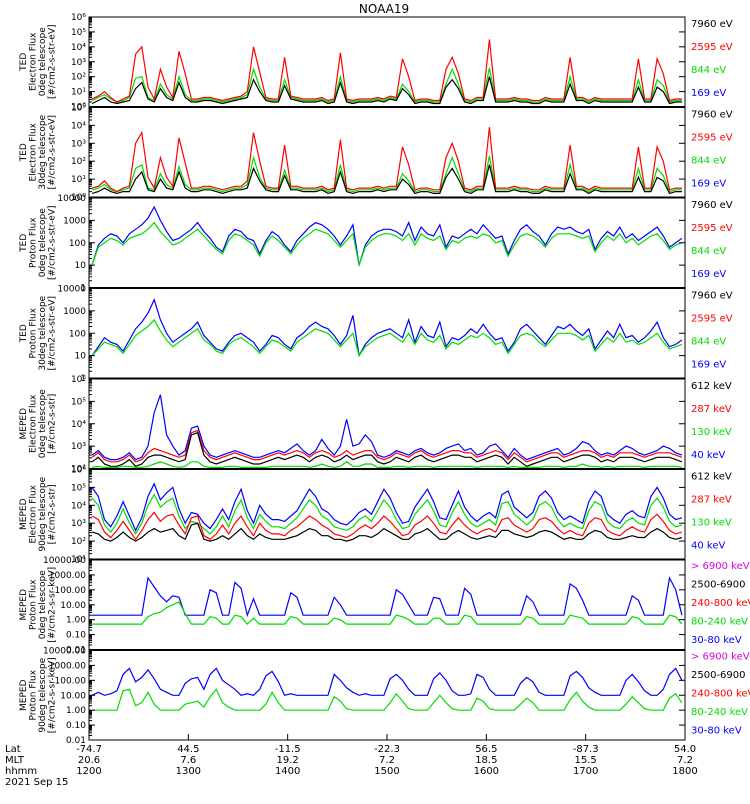 The height and width of the screenshot is (804, 750). I want to click on legend-entry: 287 keV, so click(711, 500).